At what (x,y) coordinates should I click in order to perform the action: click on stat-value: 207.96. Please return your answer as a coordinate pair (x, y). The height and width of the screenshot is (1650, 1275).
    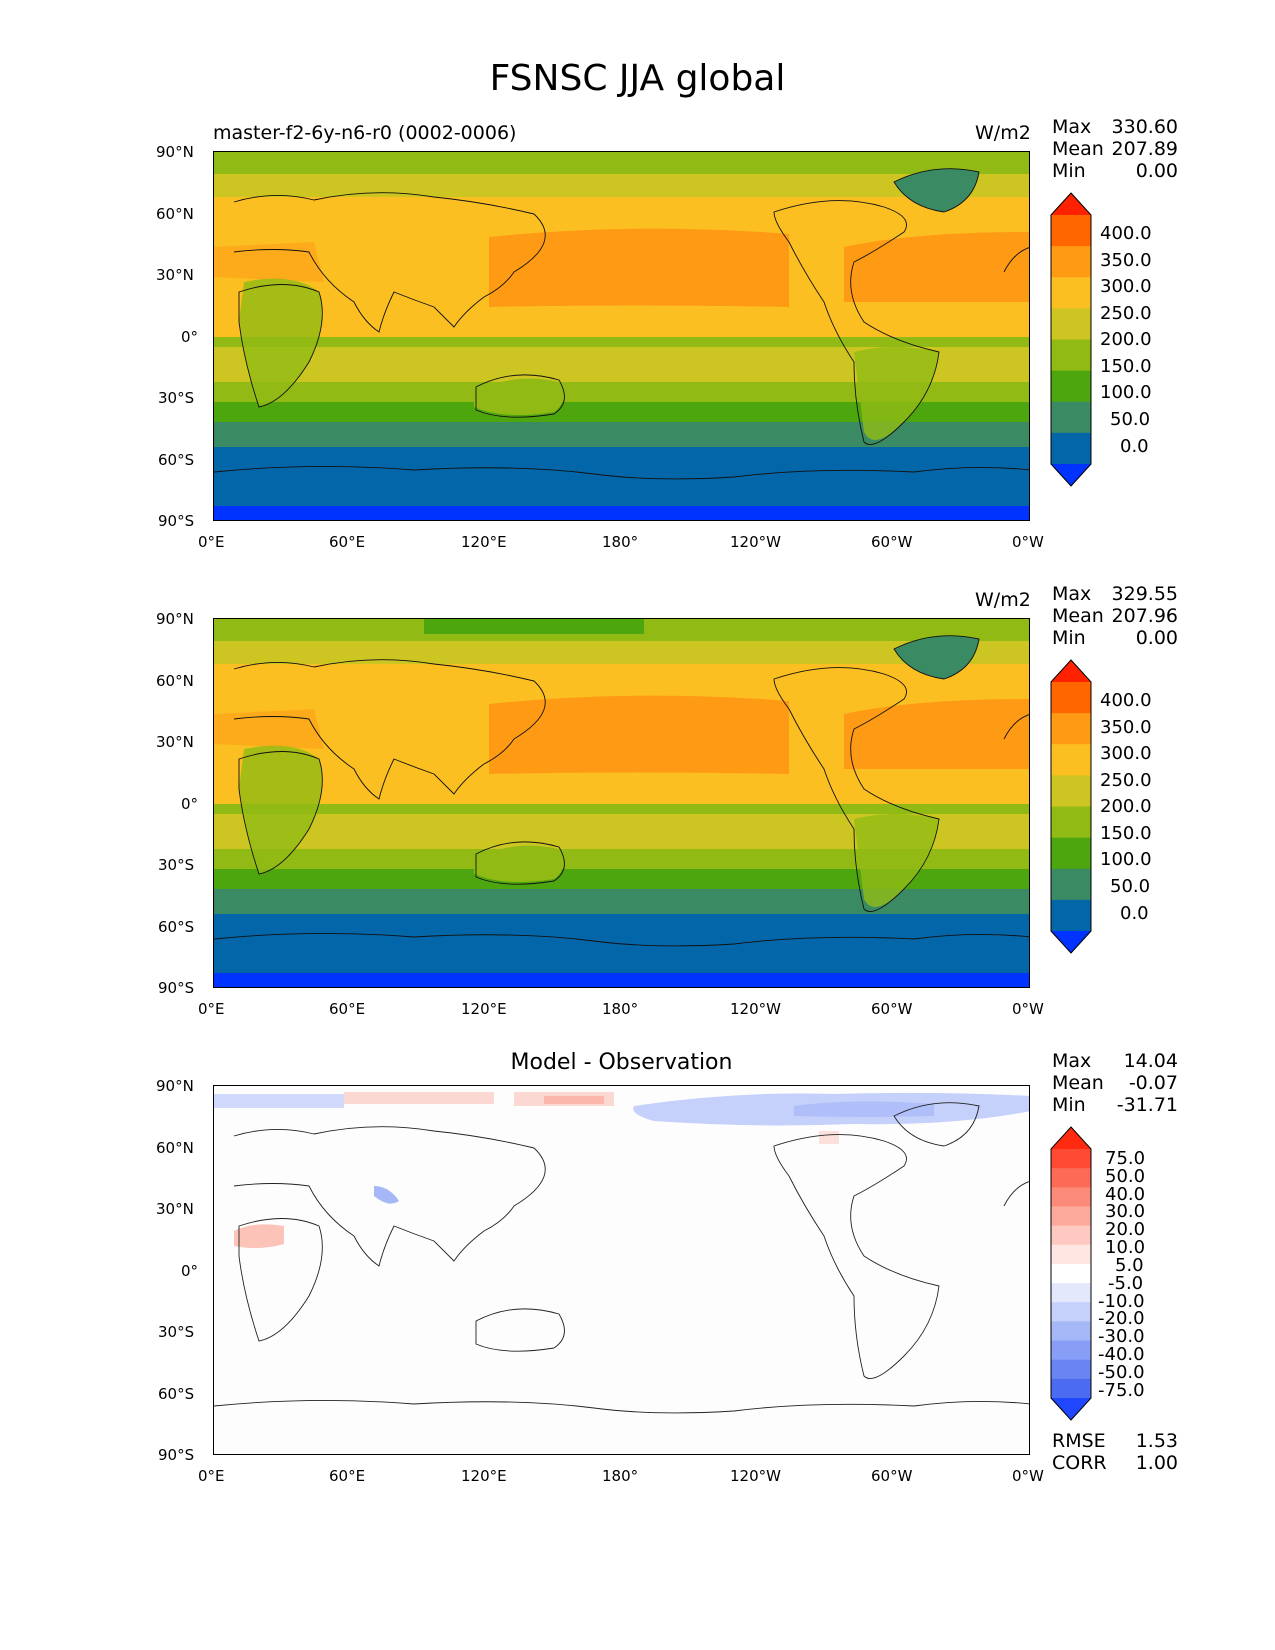
    Looking at the image, I should click on (1144, 616).